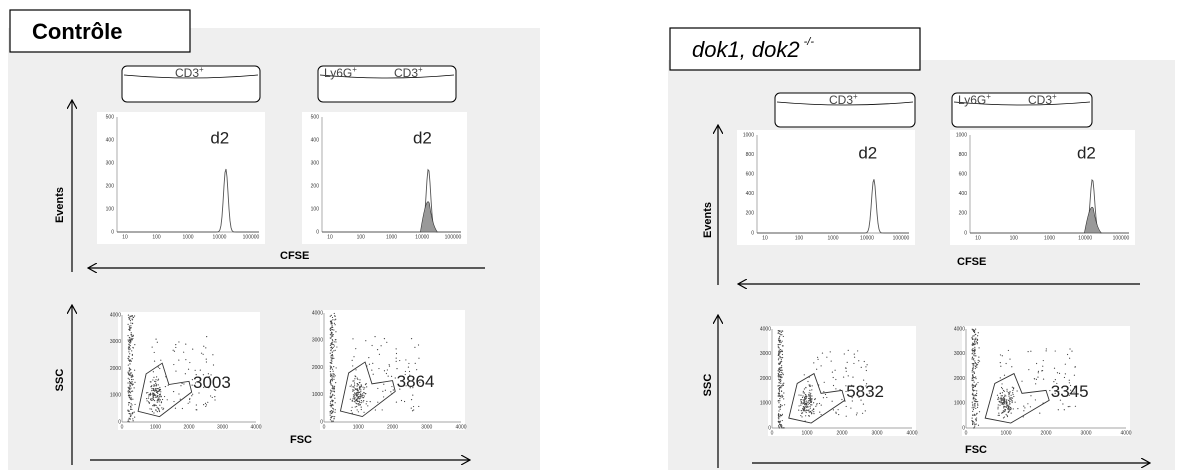  Describe the element at coordinates (841, 100) in the screenshot. I see `text-part: CD3` at that location.